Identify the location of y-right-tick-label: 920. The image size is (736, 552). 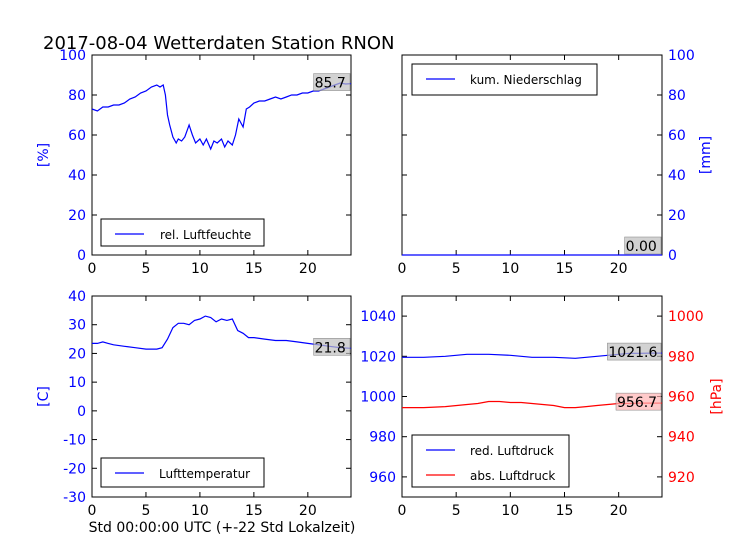
(681, 478).